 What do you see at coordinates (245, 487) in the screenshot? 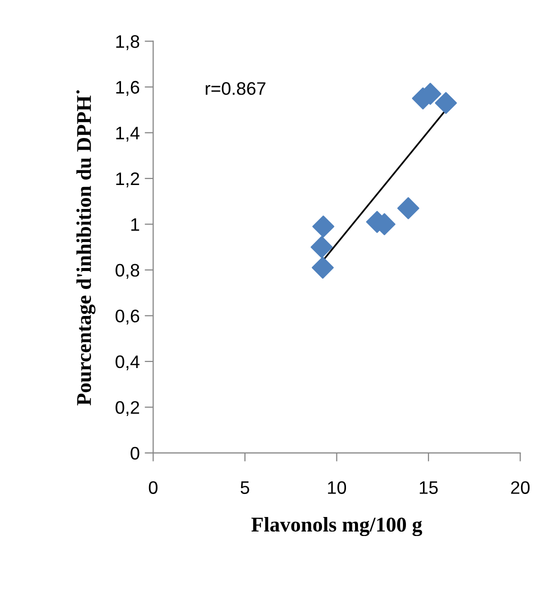
I see `x-tick-label: 5` at bounding box center [245, 487].